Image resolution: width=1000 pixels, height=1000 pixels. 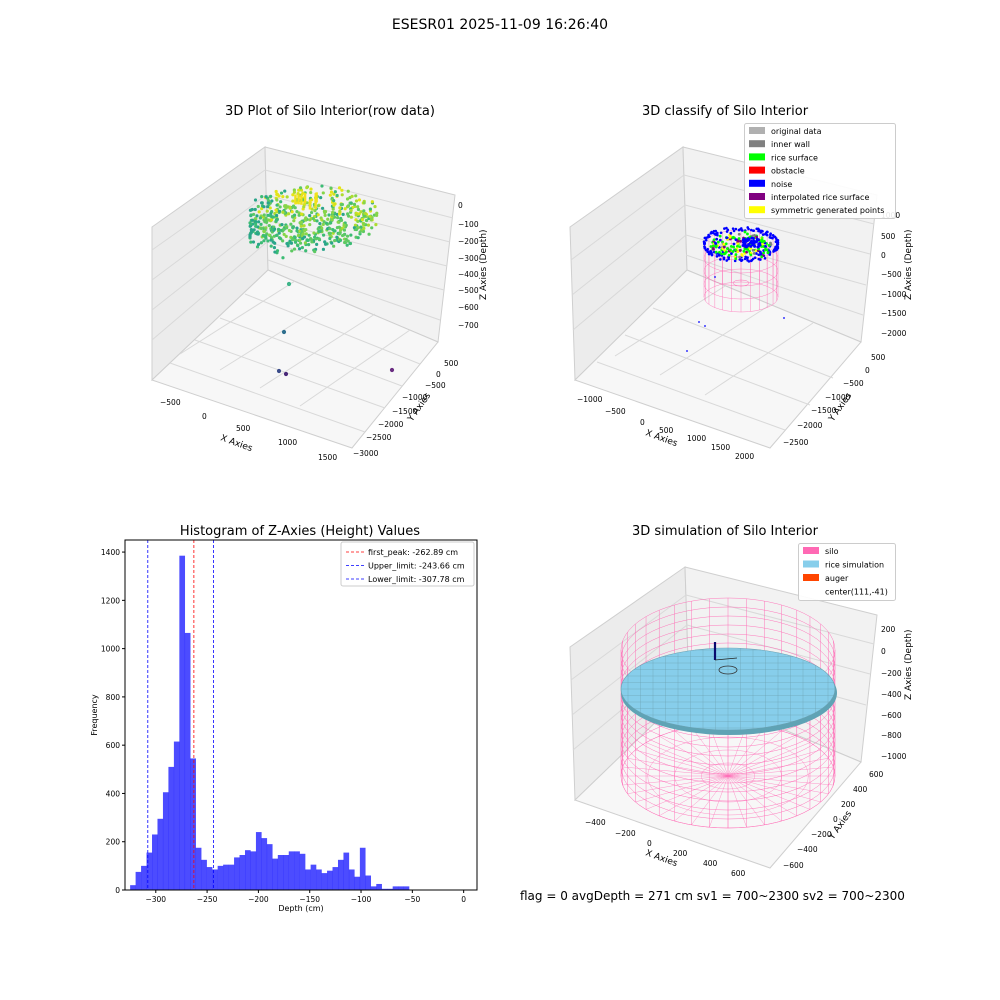 I want to click on x-tick-label: −100, so click(x=361, y=899).